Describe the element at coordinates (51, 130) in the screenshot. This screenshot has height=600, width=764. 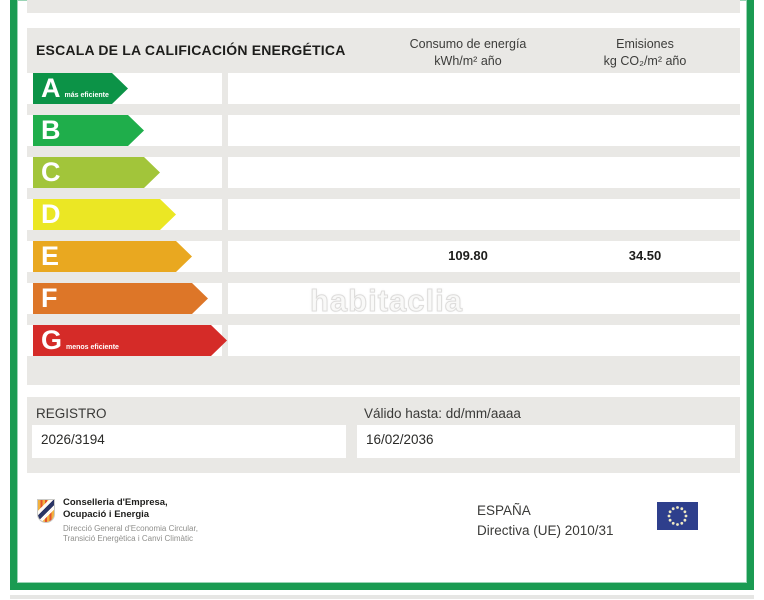
I see `rating-letter: B` at that location.